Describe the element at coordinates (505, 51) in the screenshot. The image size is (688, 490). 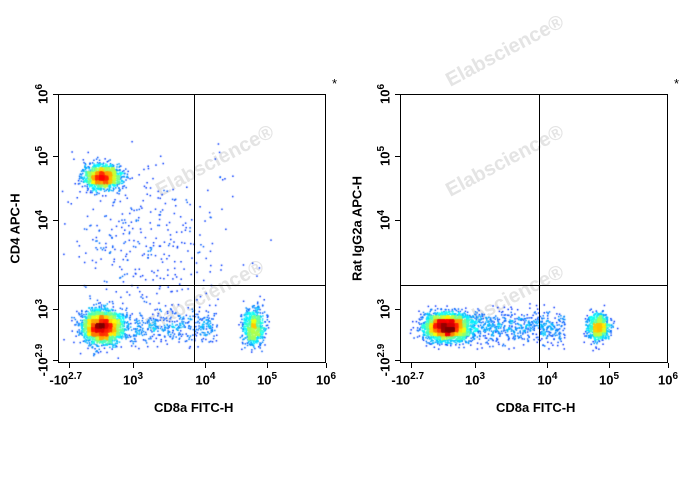
I see `watermark: Elabscience®` at that location.